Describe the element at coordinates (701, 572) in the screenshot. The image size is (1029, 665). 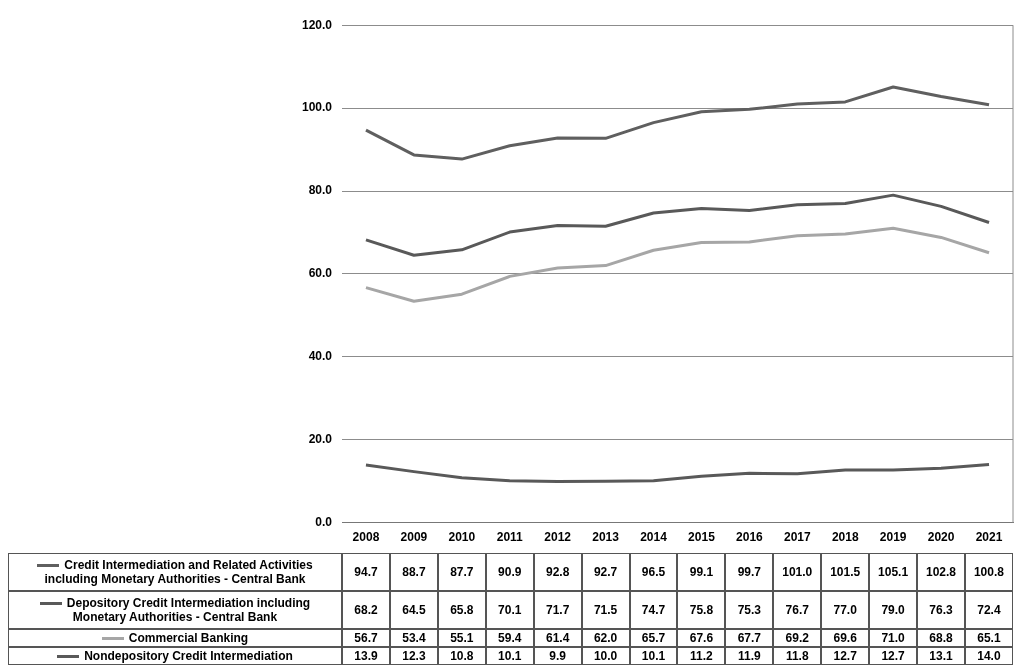
I see `data-label: 99.1` at that location.